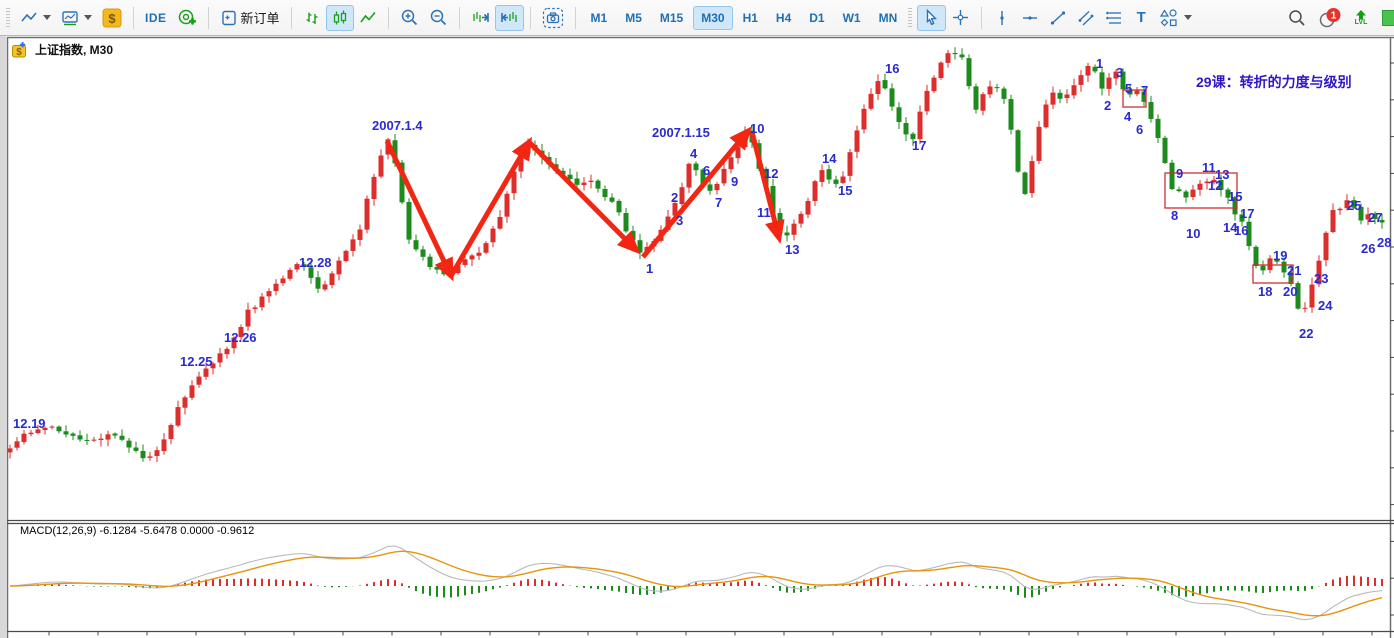 The image size is (1394, 638). I want to click on zoom-out-button, so click(438, 18).